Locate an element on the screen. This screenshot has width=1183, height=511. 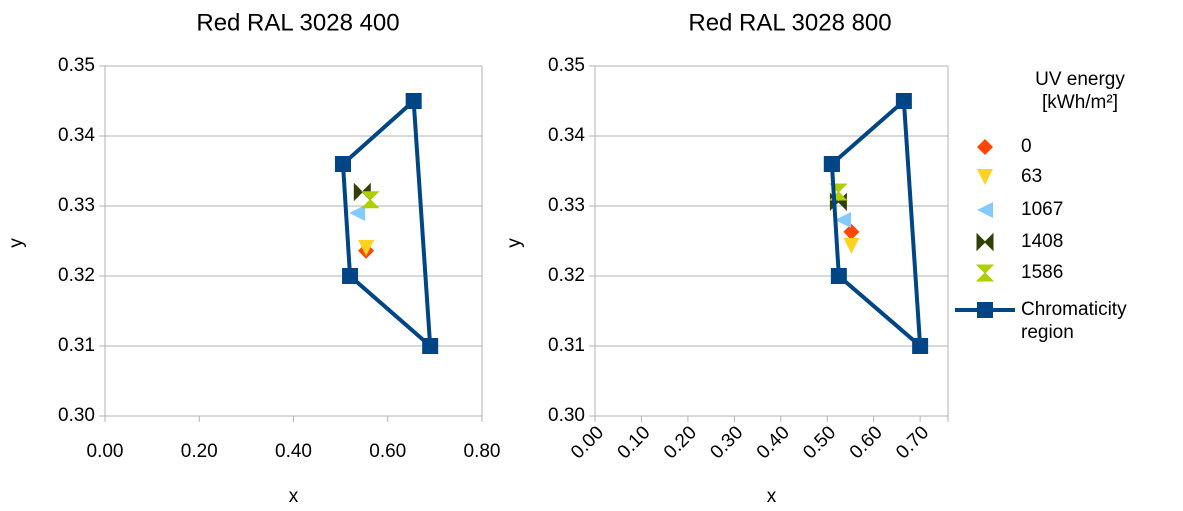
legend-label: 1408 is located at coordinates (1042, 241).